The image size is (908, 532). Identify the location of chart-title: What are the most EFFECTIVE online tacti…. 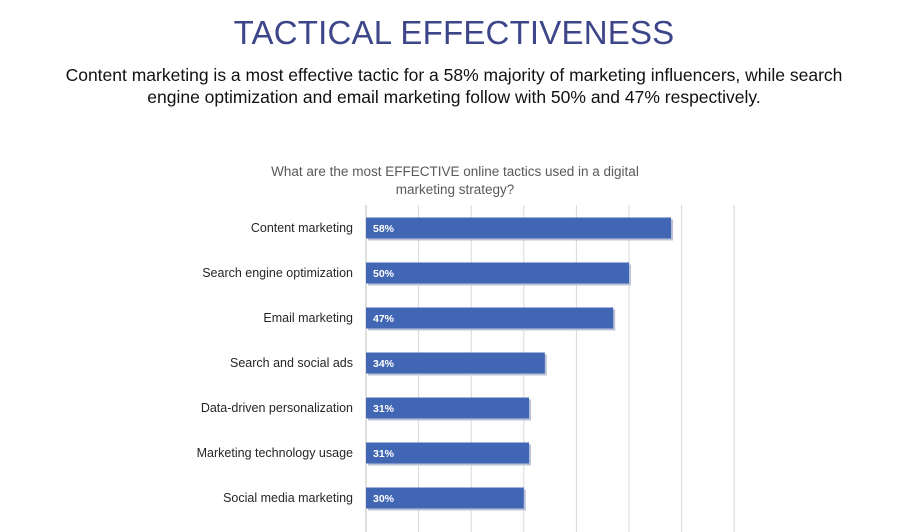
(455, 180).